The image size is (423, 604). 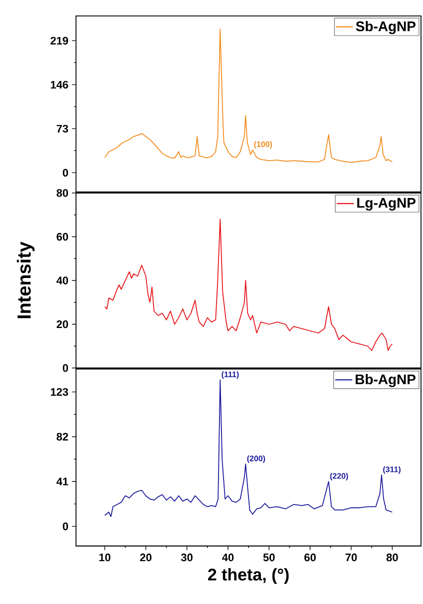 I want to click on x-tick-label: 40, so click(x=228, y=558).